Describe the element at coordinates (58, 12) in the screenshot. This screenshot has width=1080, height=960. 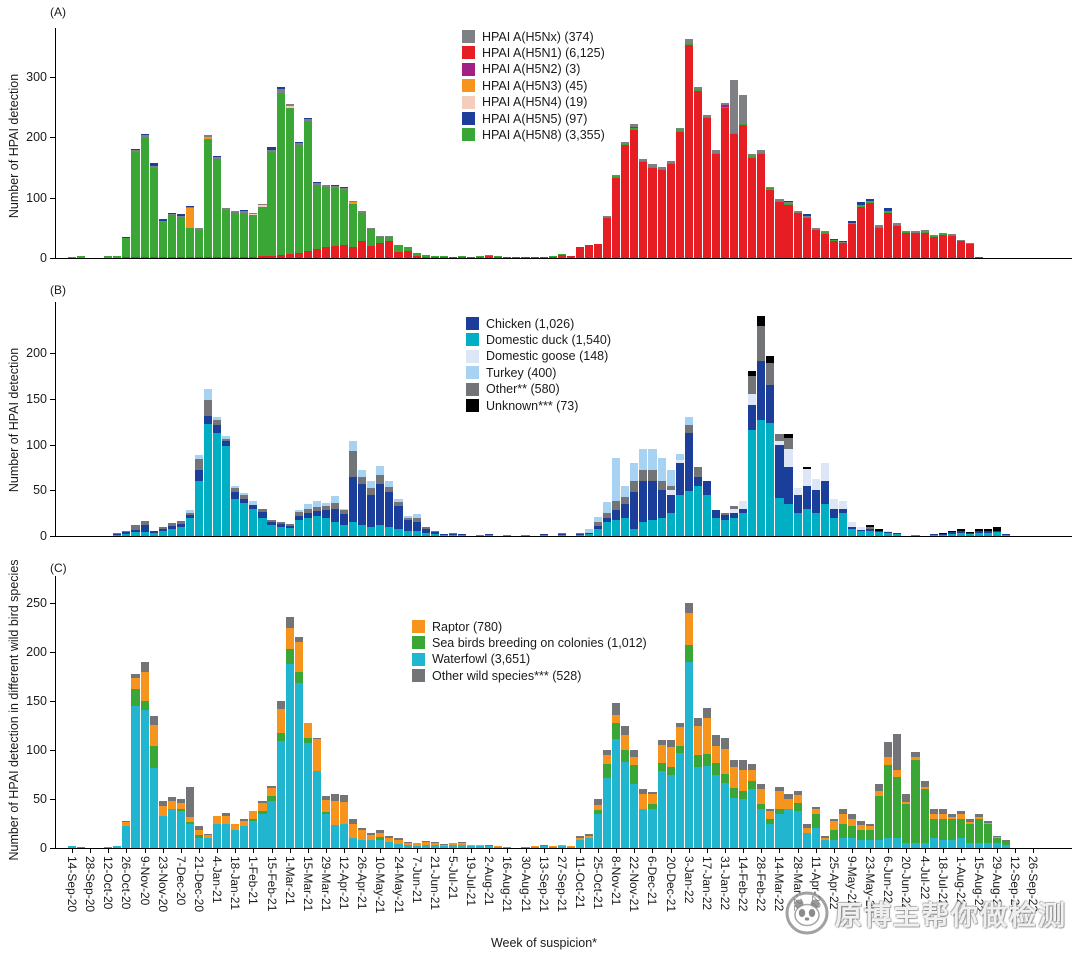
I see `panel-a-tag: (A)` at that location.